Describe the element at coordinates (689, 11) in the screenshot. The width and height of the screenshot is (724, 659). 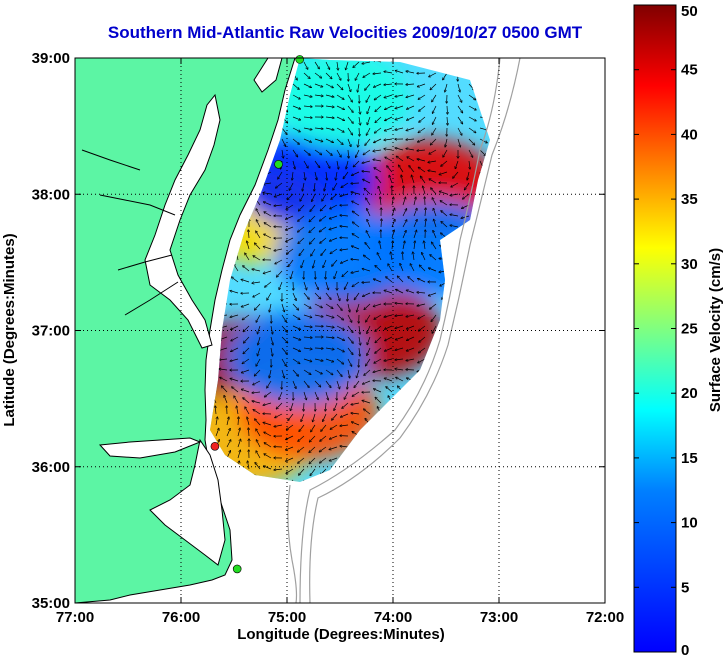
I see `colorbar-tick-label: 50` at that location.